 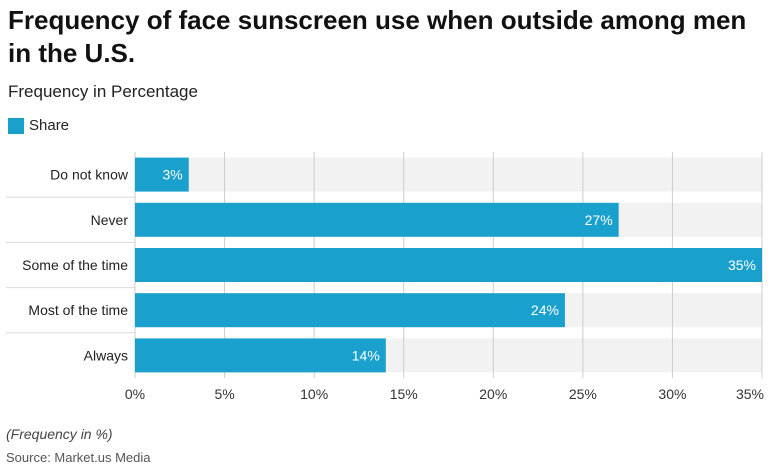 I want to click on chart-note: (Frequency in %), so click(x=59, y=434).